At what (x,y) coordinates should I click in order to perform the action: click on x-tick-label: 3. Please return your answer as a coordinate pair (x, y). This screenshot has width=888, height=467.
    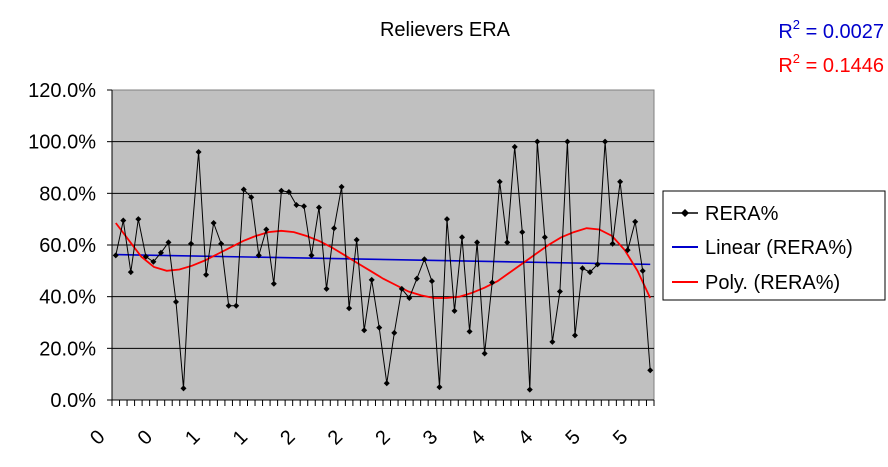
    Looking at the image, I should click on (430, 437).